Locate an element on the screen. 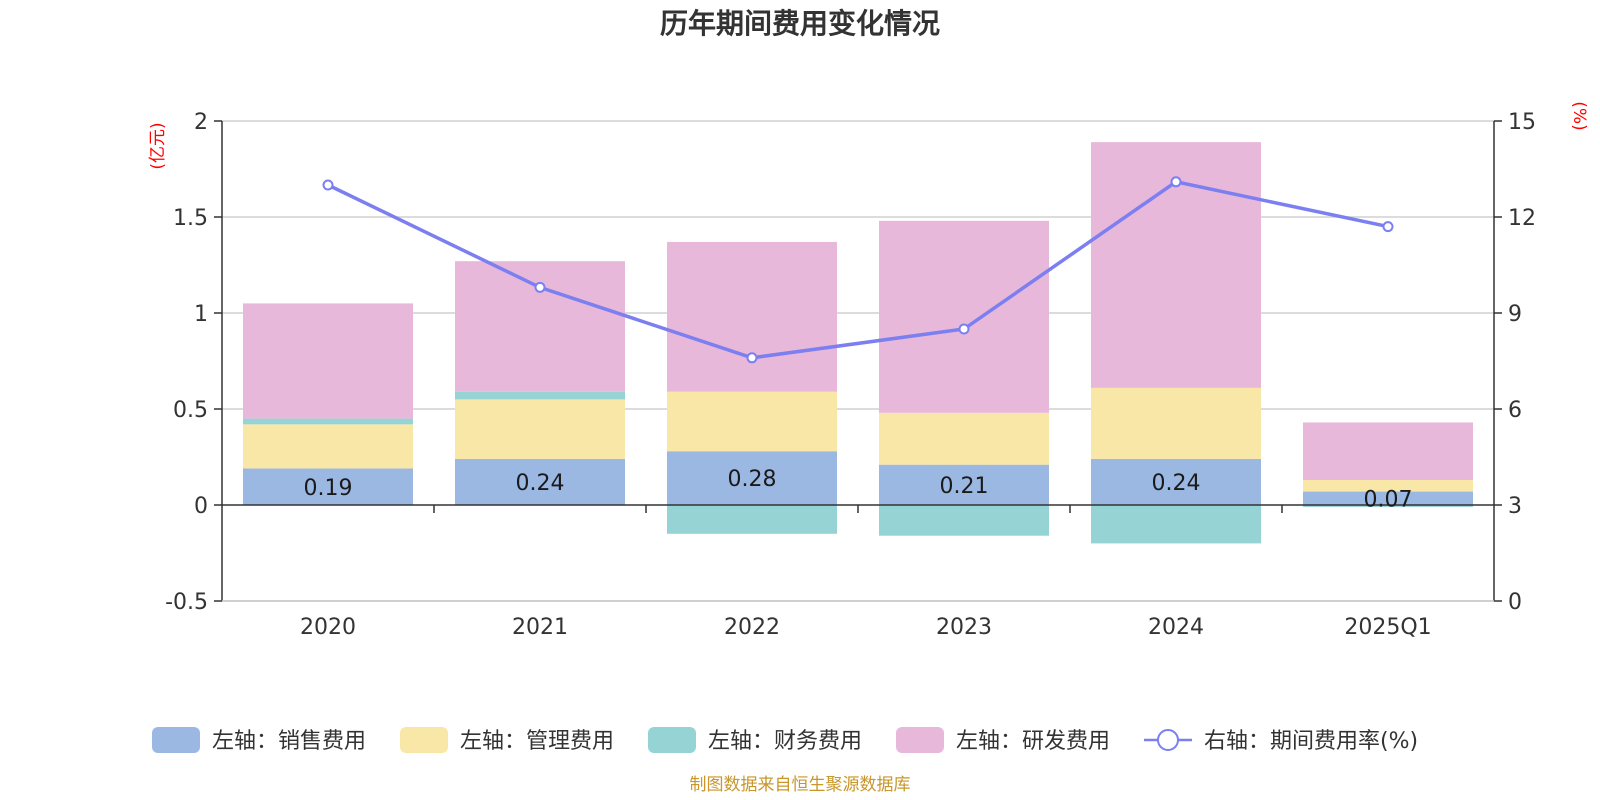 This screenshot has width=1600, height=800. category-label: 2024 is located at coordinates (1176, 627).